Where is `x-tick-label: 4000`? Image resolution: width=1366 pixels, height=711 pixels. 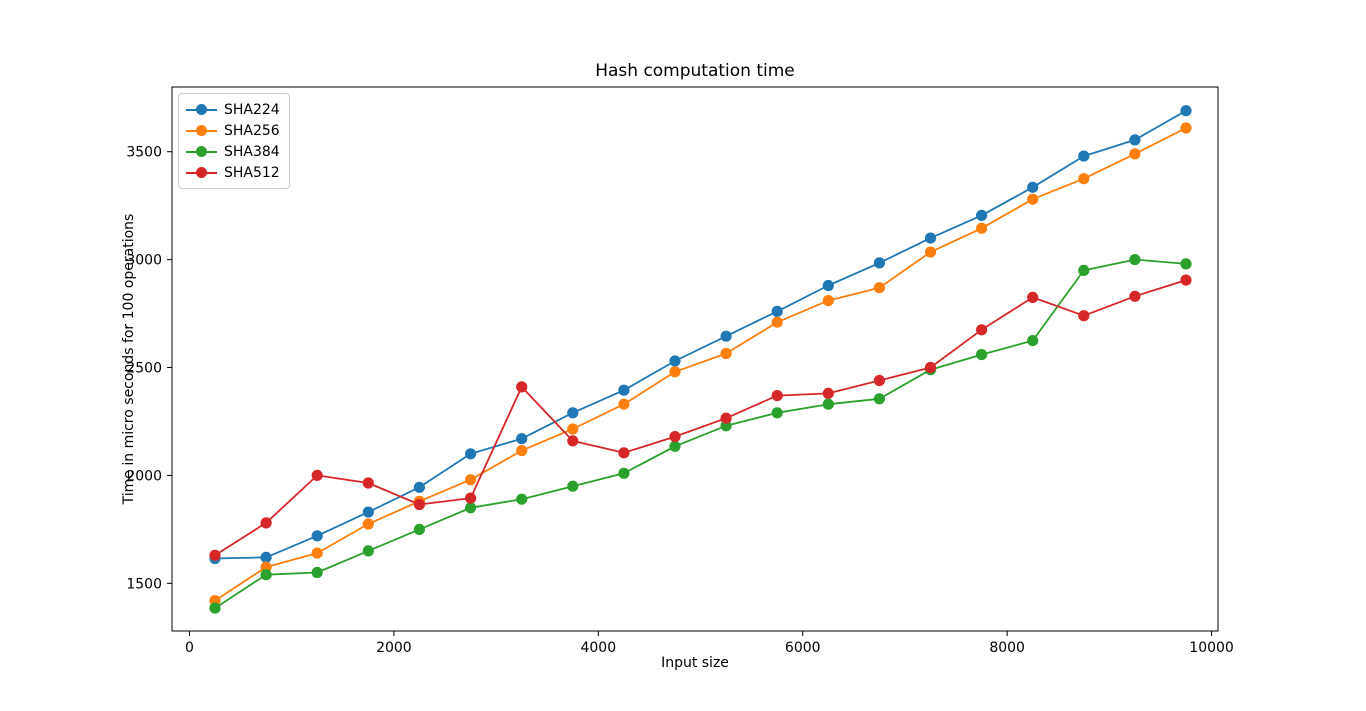 x-tick-label: 4000 is located at coordinates (598, 648).